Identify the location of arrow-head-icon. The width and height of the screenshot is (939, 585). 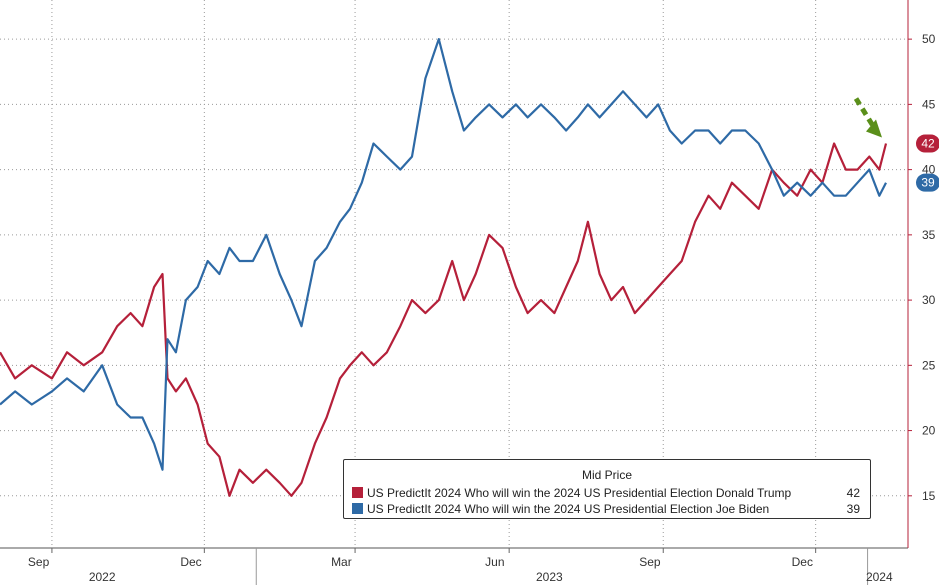
(874, 128).